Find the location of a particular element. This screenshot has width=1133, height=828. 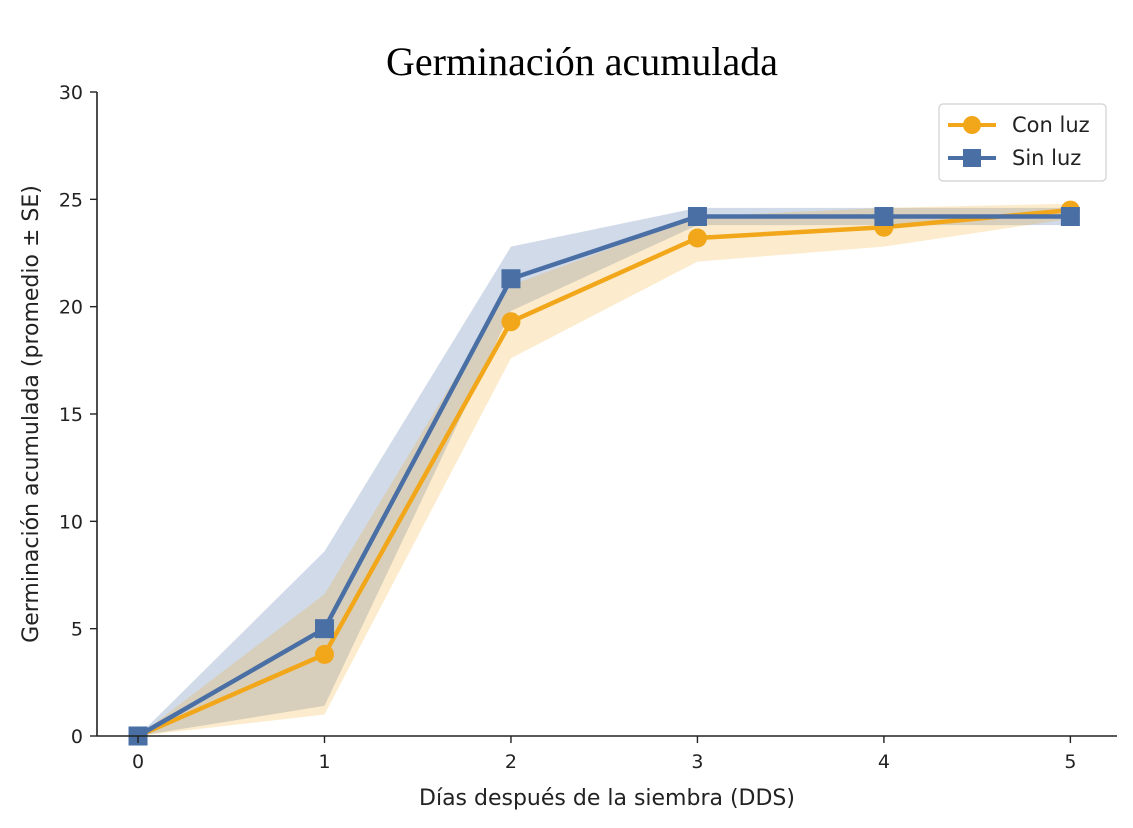

legend-marker-con-luz is located at coordinates (972, 125).